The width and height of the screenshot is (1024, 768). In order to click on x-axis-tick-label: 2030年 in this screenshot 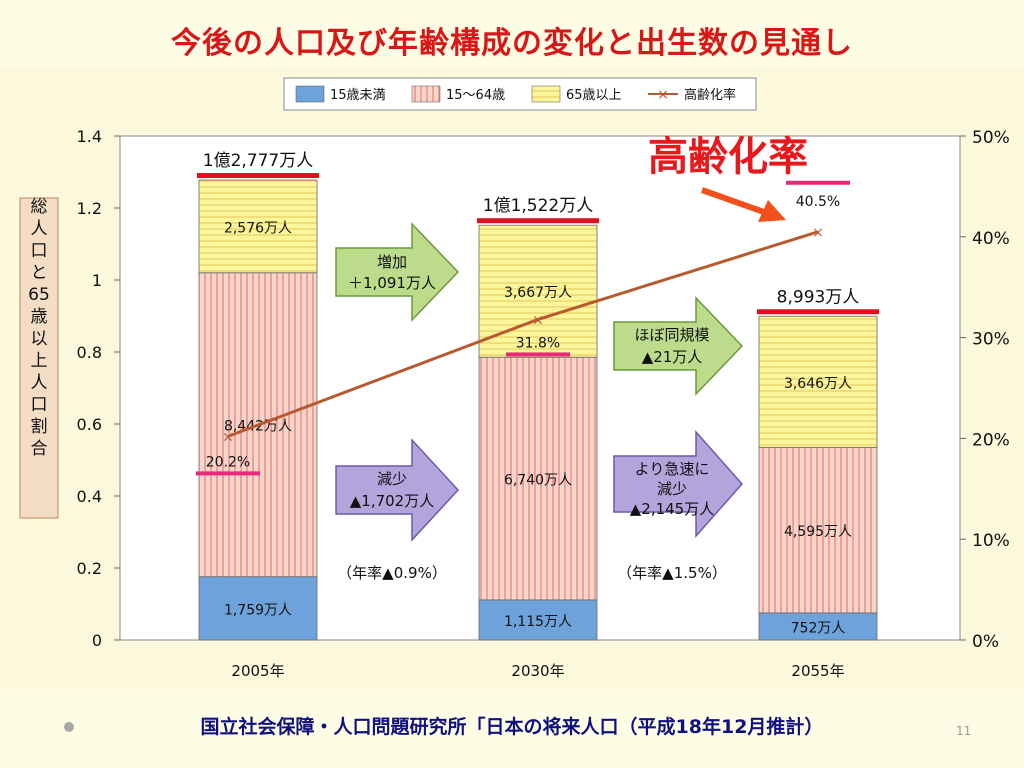, I will do `click(537, 671)`.